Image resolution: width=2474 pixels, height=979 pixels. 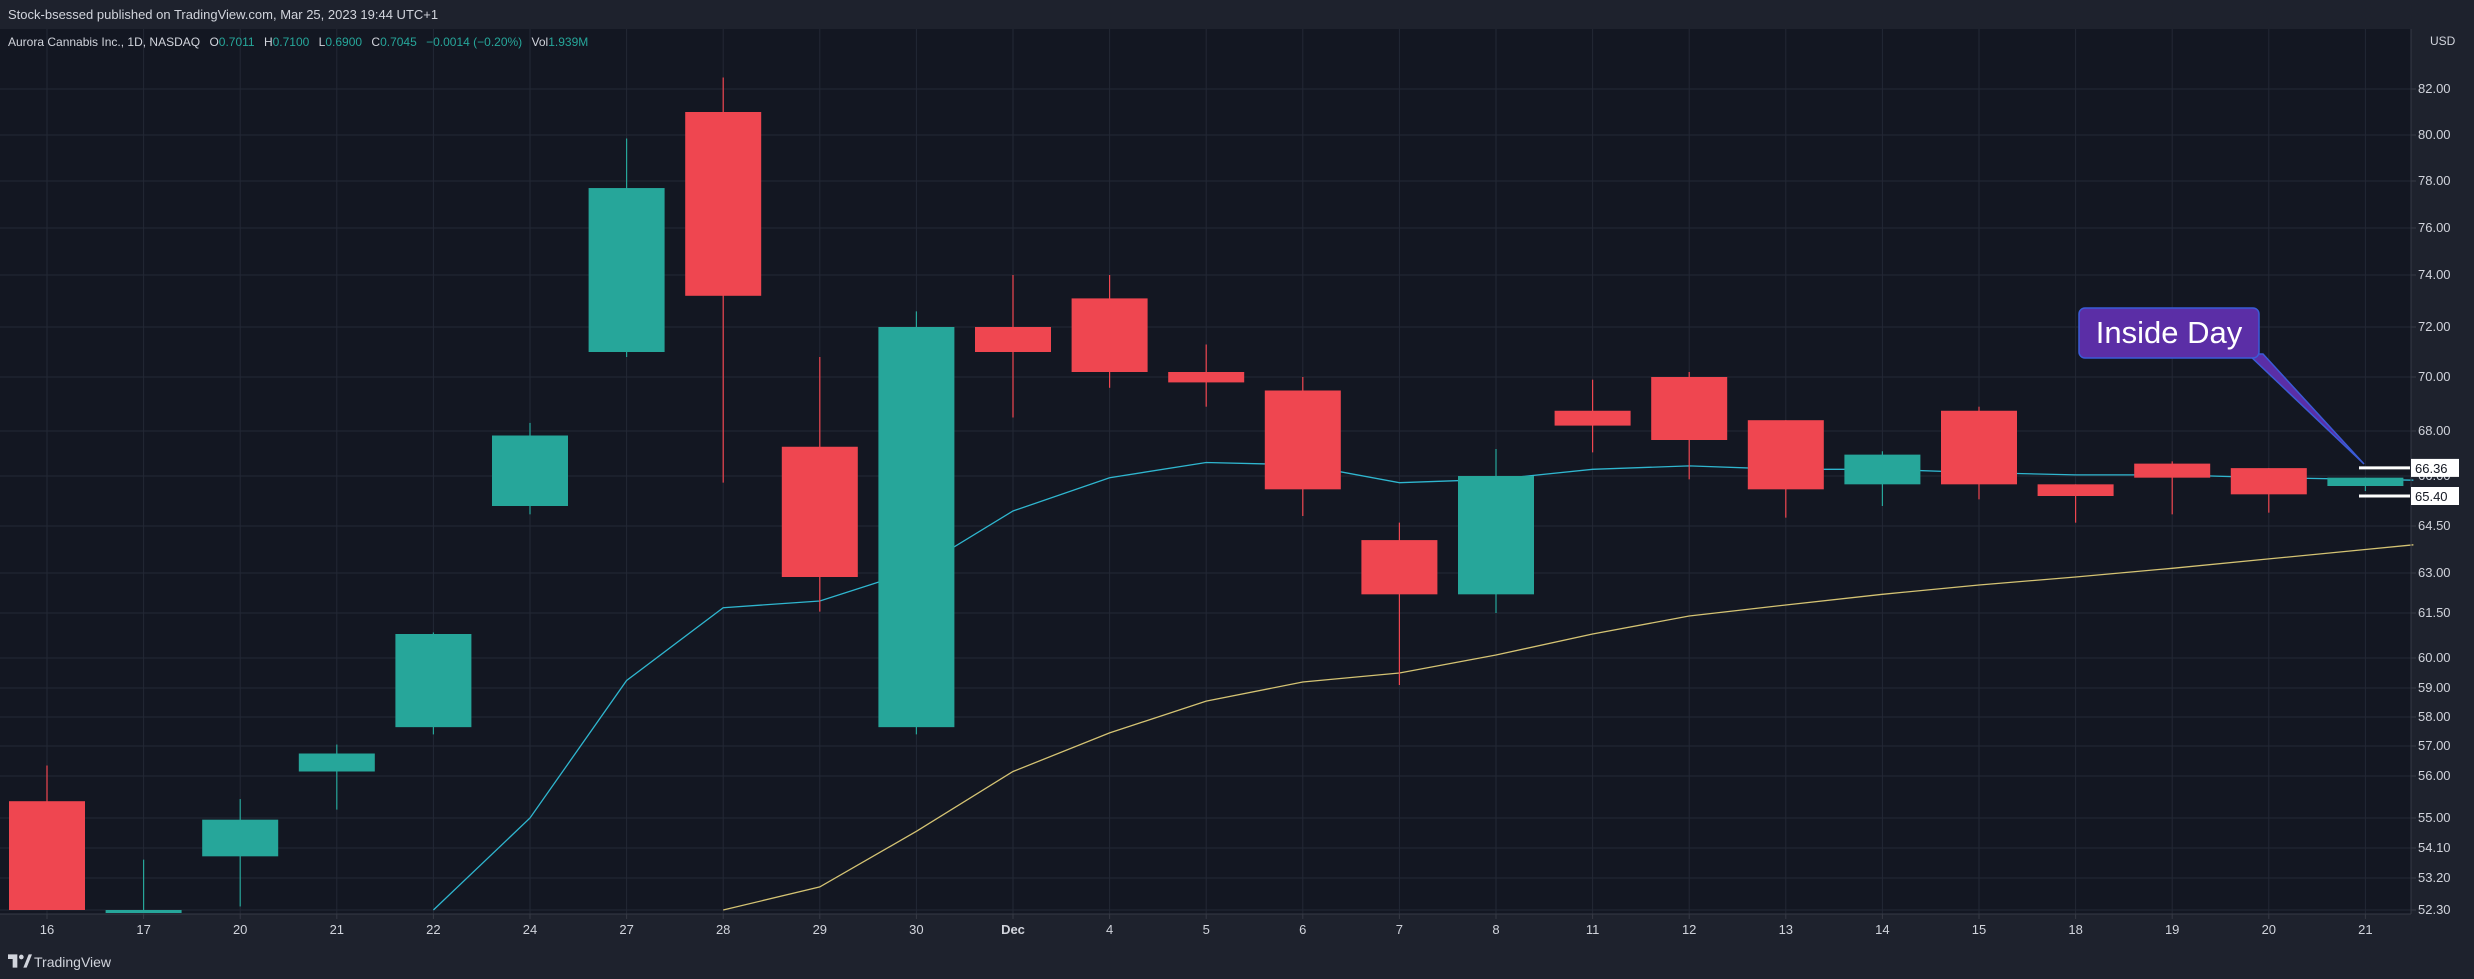 What do you see at coordinates (104, 42) in the screenshot?
I see `legend-symbol: Aurora Cannabis Inc., 1D, NASDAQ` at bounding box center [104, 42].